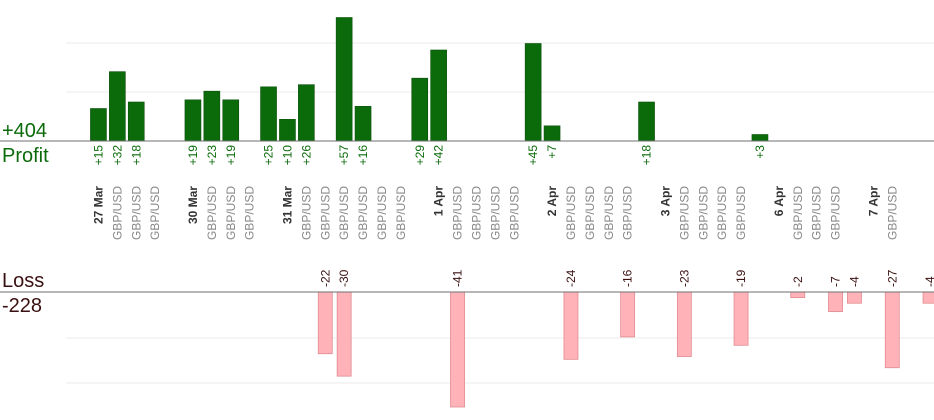  Describe the element at coordinates (344, 155) in the screenshot. I see `profit-value-label: +57` at that location.